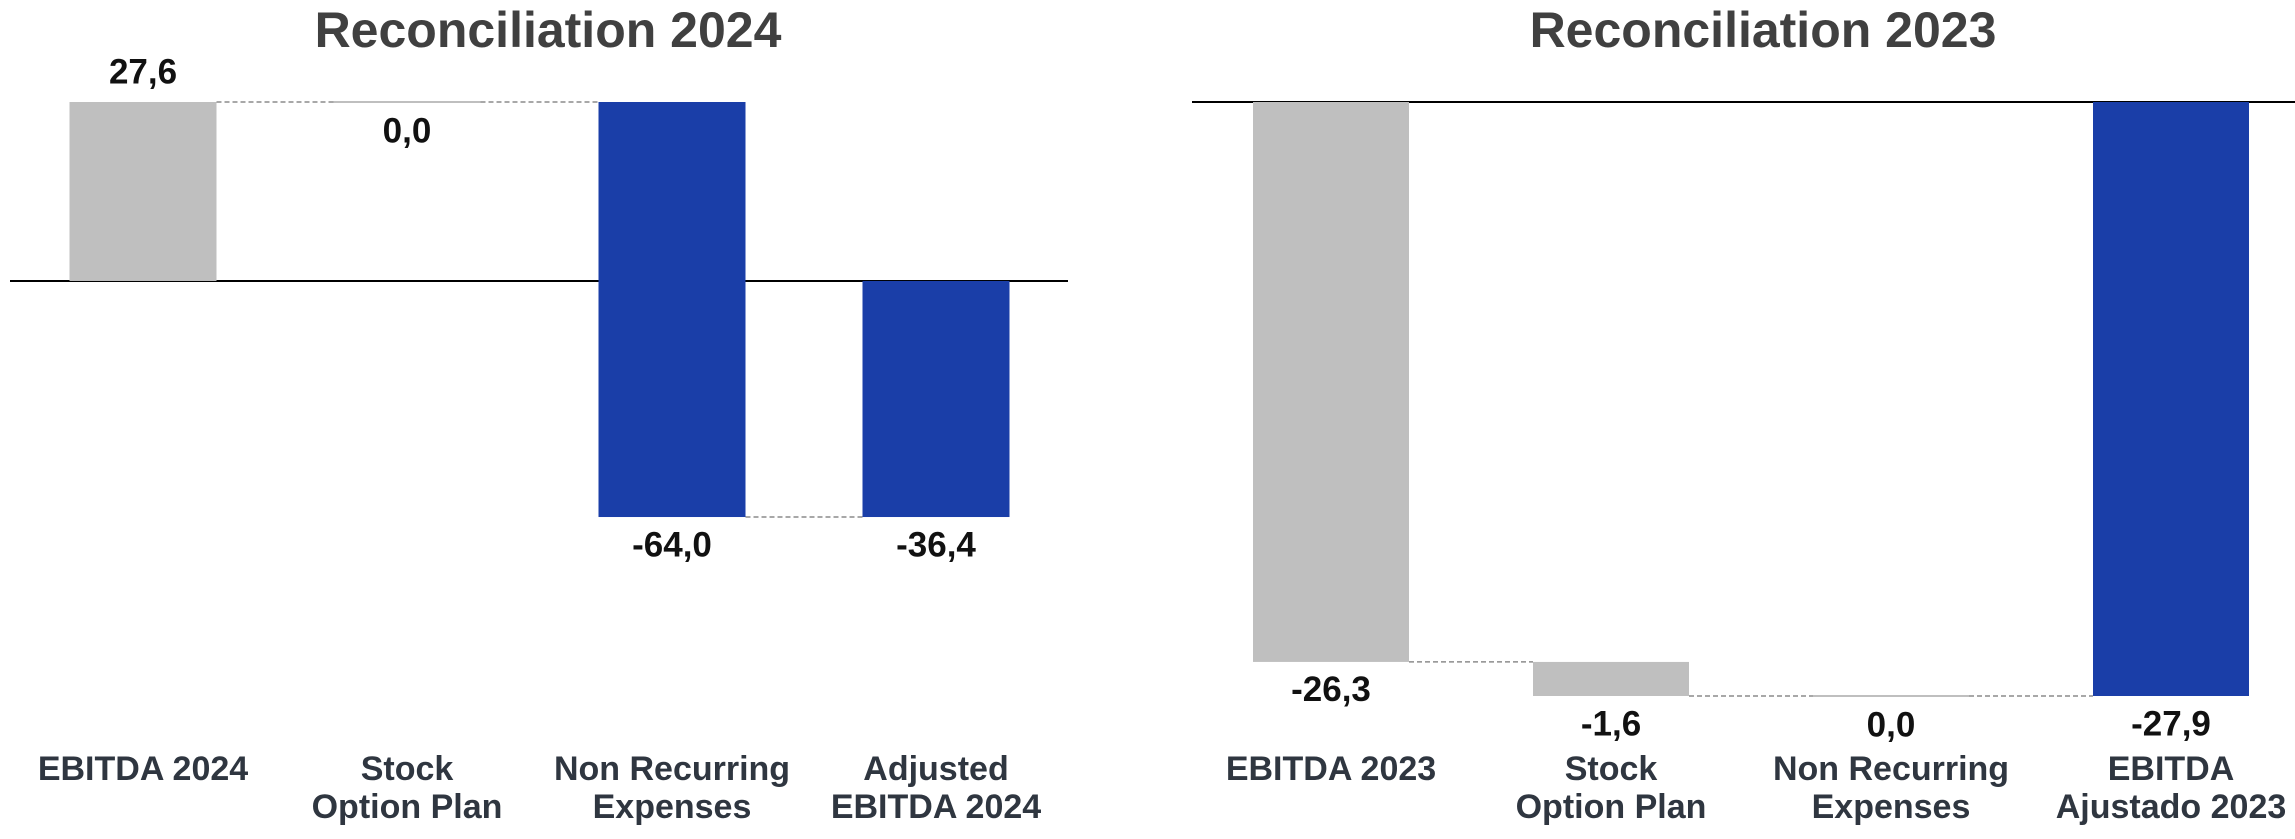 The image size is (2295, 839). I want to click on chart-2-category-label-1: EBITDA 2023, so click(1331, 769).